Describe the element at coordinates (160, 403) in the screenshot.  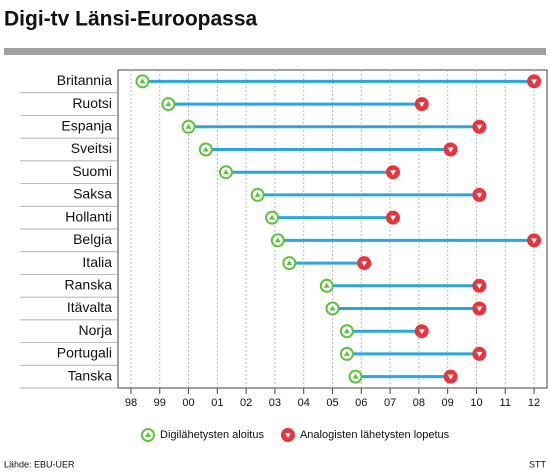
I see `x-tick-label: 99` at that location.